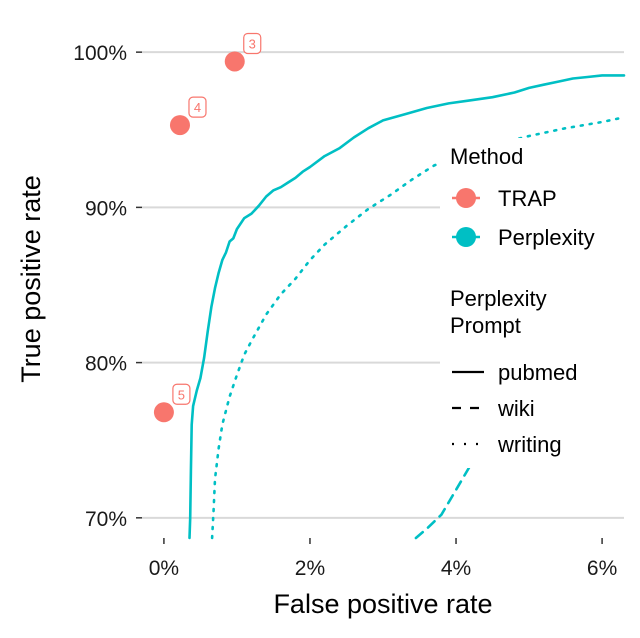  Describe the element at coordinates (382, 604) in the screenshot. I see `x-axis-title: False positive rate` at that location.